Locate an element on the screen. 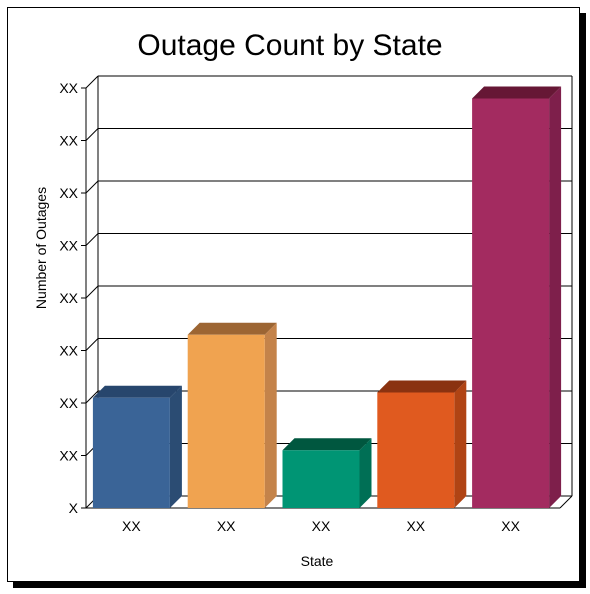 The height and width of the screenshot is (594, 590). y-tick-label: X is located at coordinates (74, 508).